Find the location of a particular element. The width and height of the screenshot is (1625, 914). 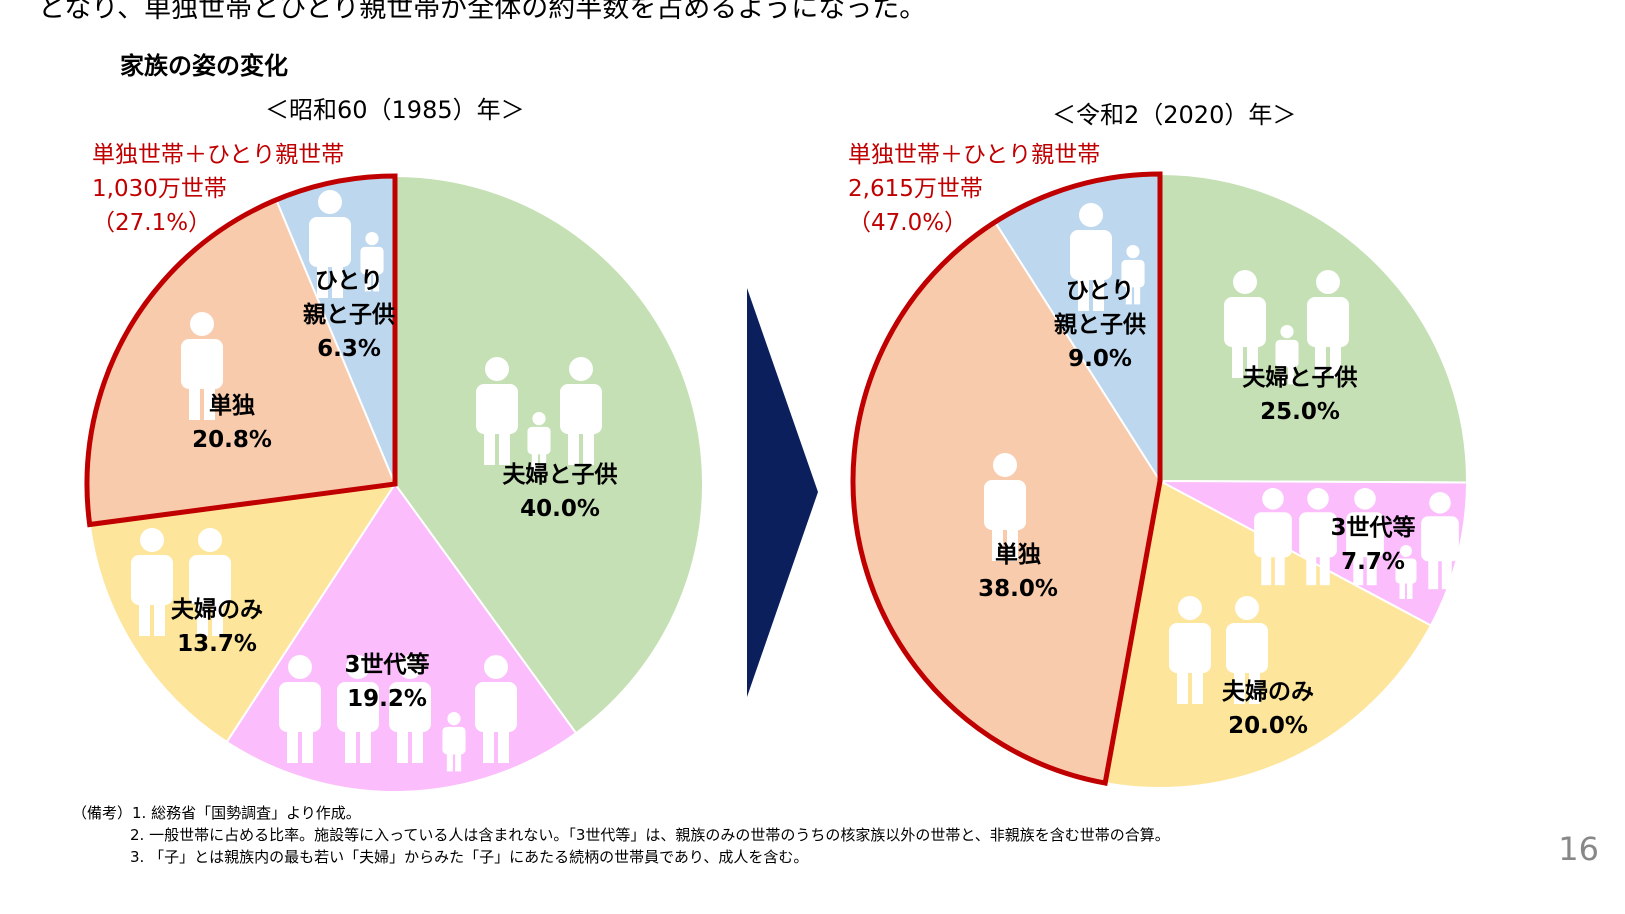

slice-value-single: 20.8% is located at coordinates (232, 440).